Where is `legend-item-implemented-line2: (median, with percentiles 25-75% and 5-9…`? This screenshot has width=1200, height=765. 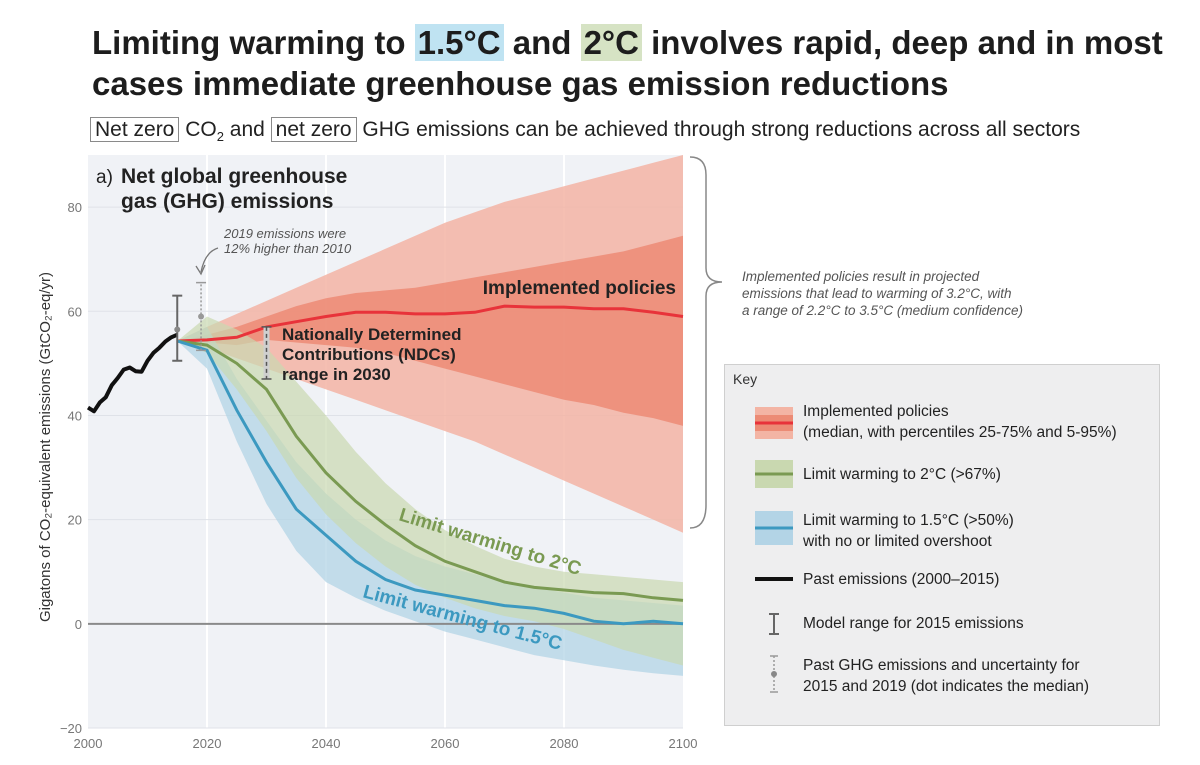
legend-item-implemented-line2: (median, with percentiles 25-75% and 5-9… is located at coordinates (960, 432).